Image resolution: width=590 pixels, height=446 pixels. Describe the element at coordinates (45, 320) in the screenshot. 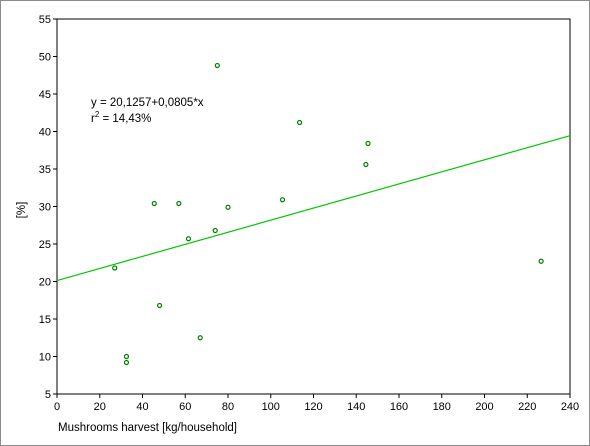

I see `y-tick-label: 15` at that location.